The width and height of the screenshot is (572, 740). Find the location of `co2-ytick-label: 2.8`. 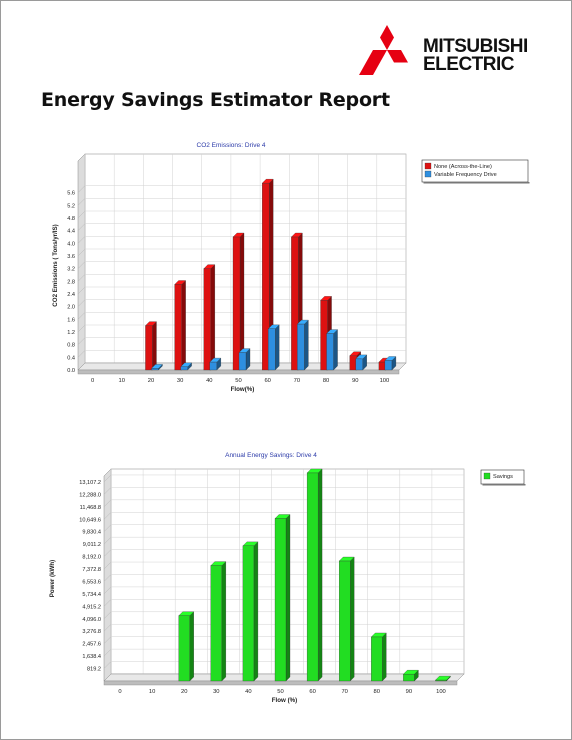

co2-ytick-label: 2.8 is located at coordinates (71, 282).